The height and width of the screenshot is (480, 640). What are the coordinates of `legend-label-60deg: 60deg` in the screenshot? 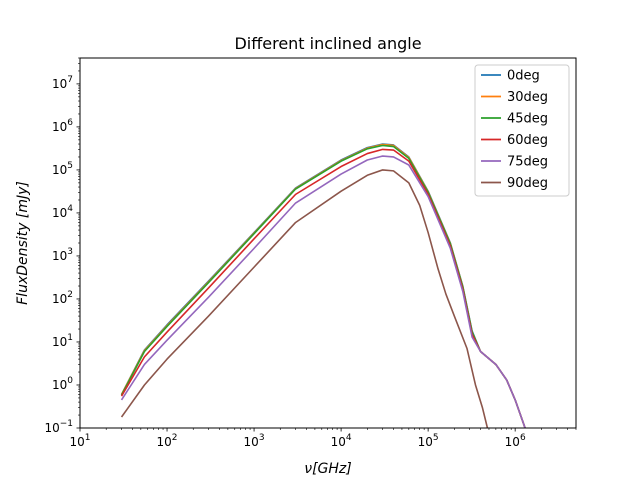 It's located at (527, 140).